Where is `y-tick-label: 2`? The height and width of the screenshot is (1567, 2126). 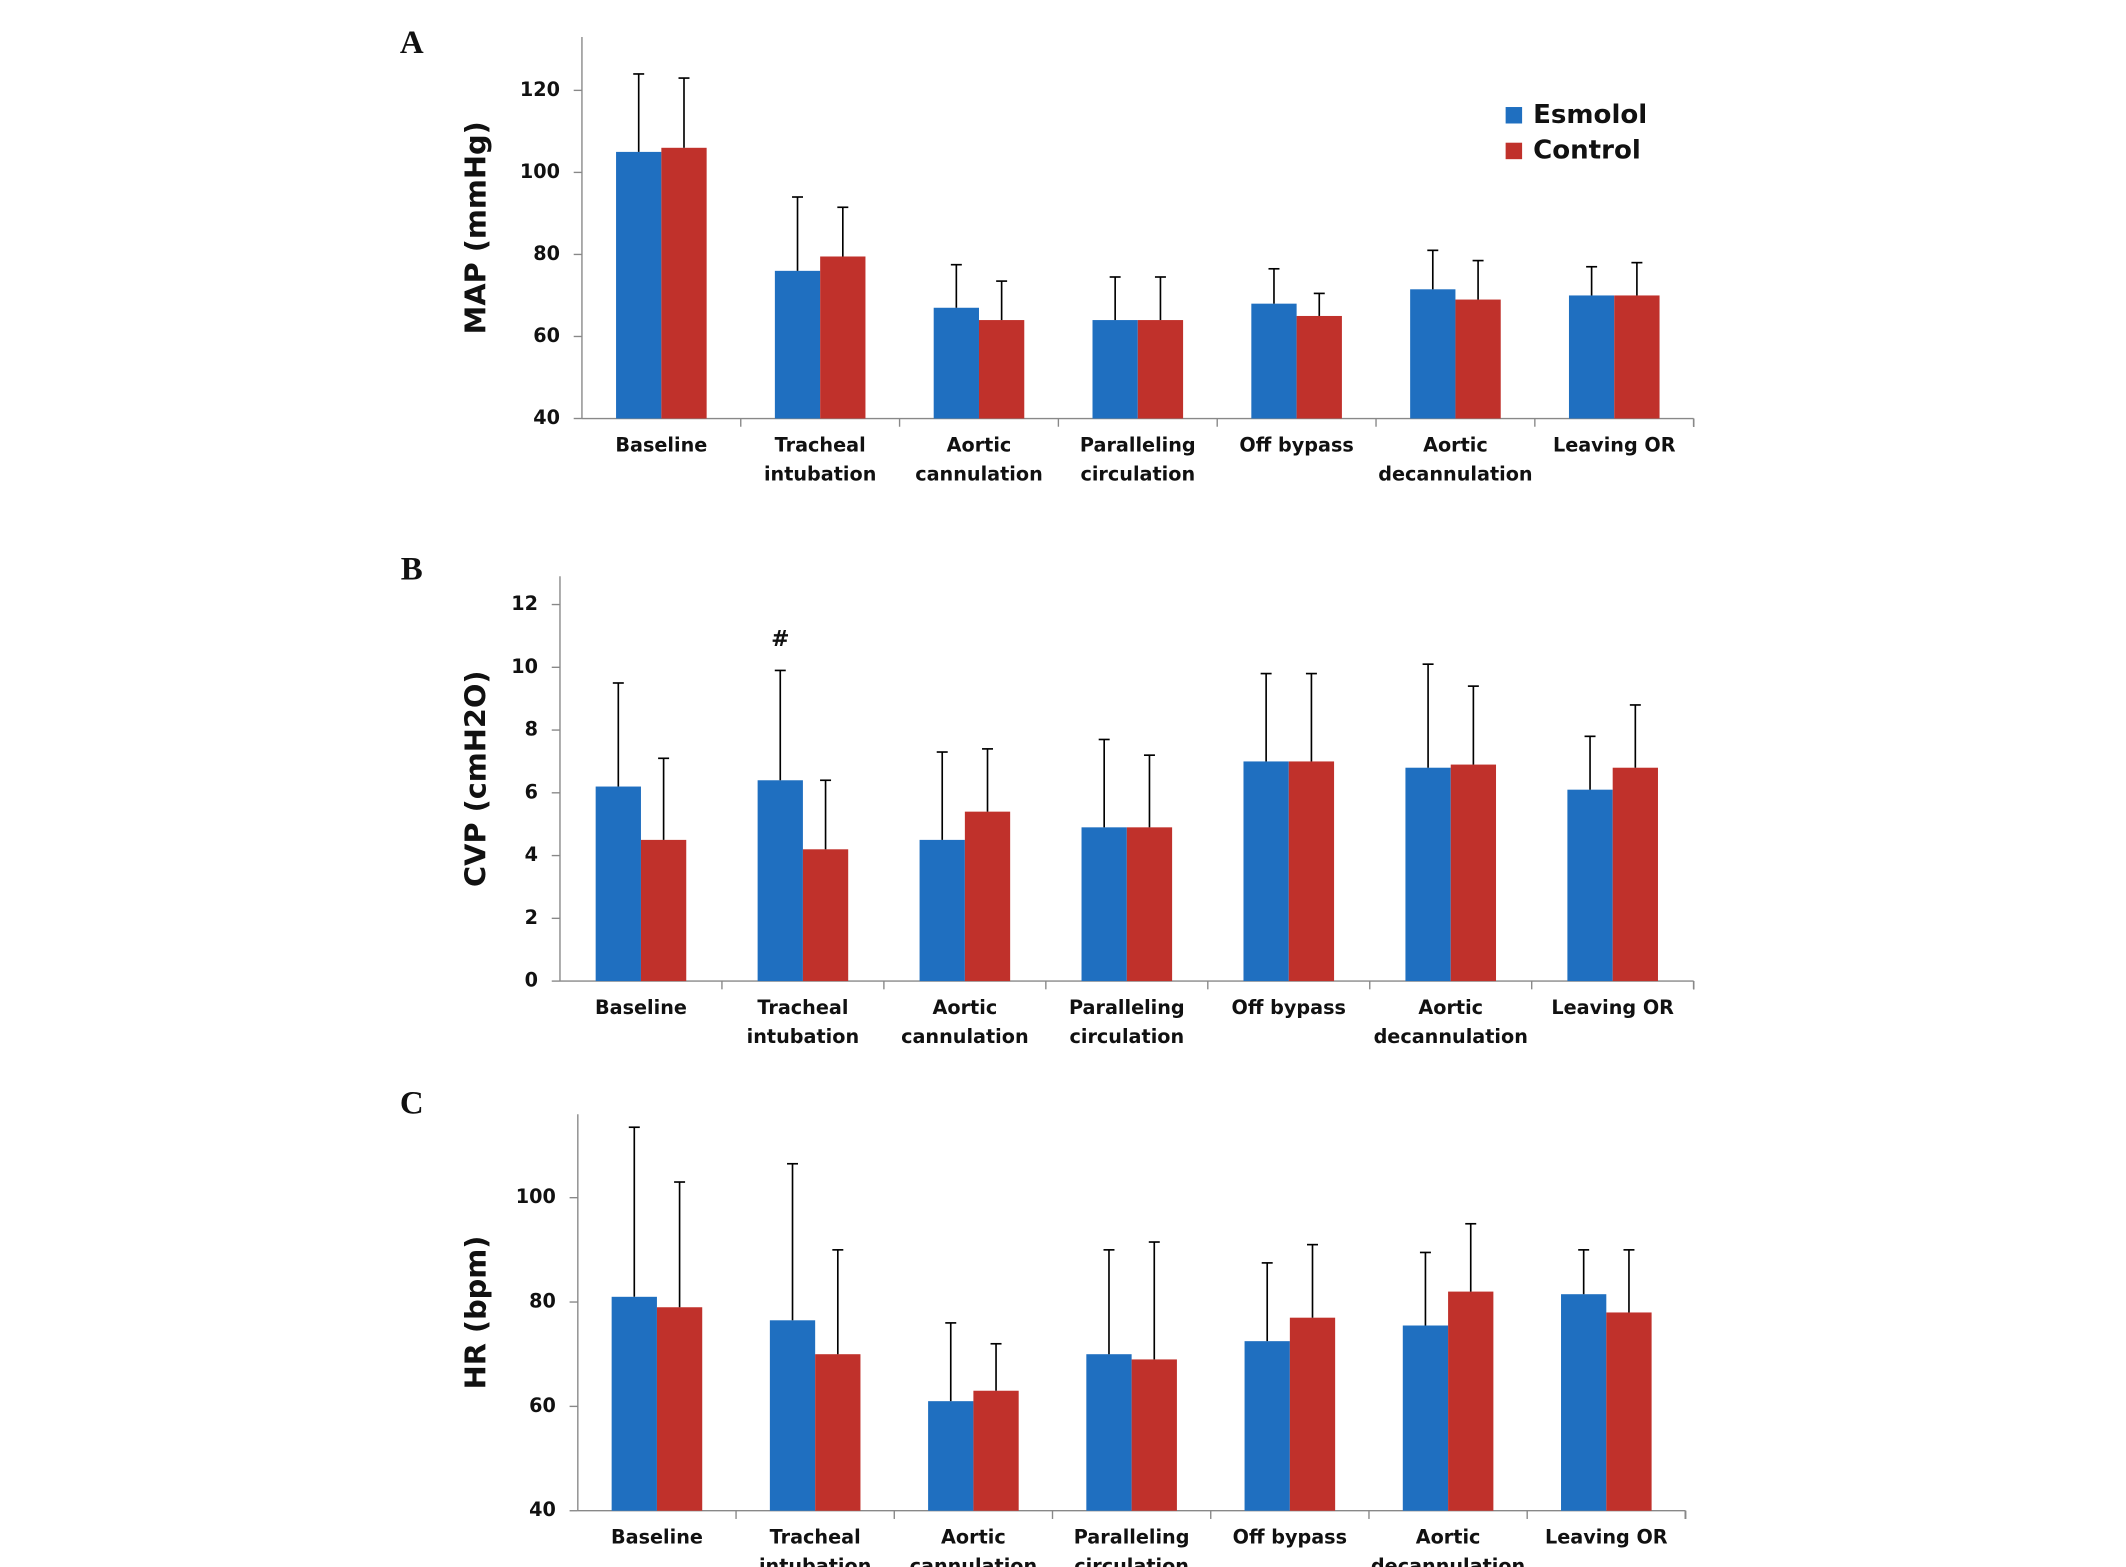
y-tick-label: 2 is located at coordinates (531, 917).